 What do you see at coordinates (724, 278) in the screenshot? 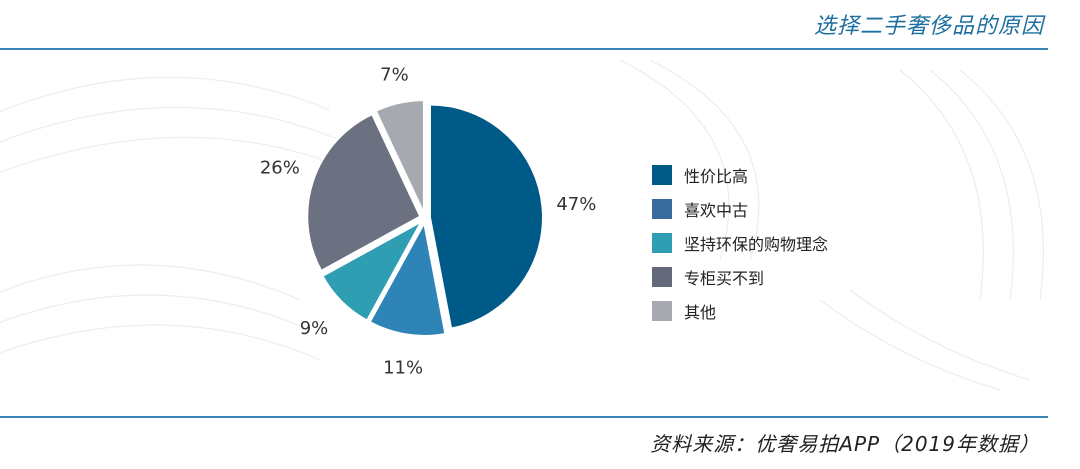
I see `legend-label: 专柜买不到` at bounding box center [724, 278].